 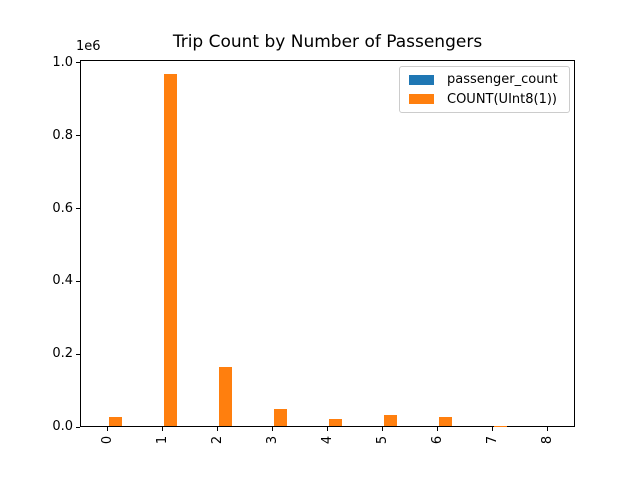 I want to click on x-tick-label: 0, so click(x=107, y=440).